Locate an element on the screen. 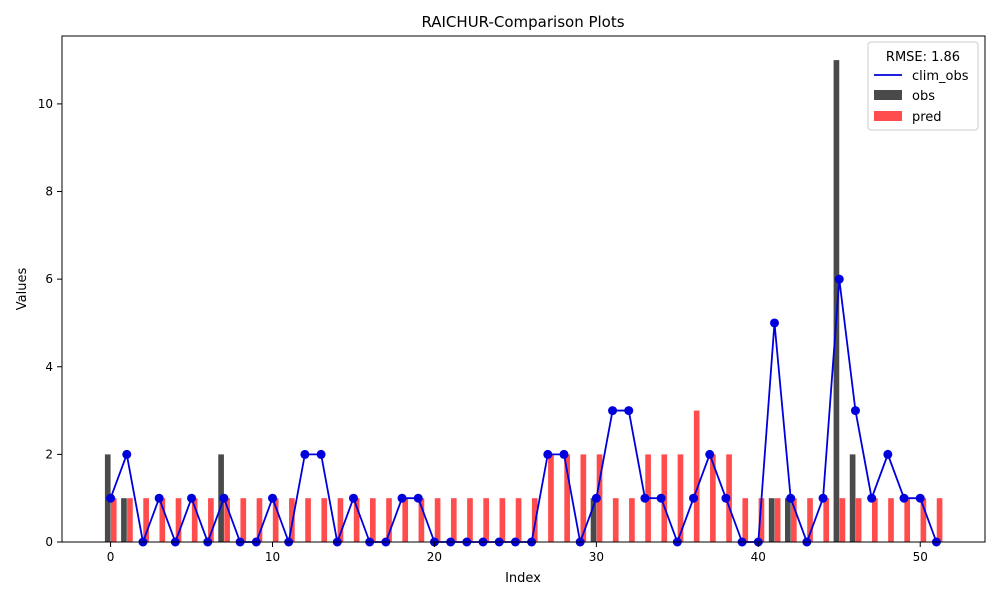 The height and width of the screenshot is (600, 1000). y-tick-label: 8 is located at coordinates (49, 192).